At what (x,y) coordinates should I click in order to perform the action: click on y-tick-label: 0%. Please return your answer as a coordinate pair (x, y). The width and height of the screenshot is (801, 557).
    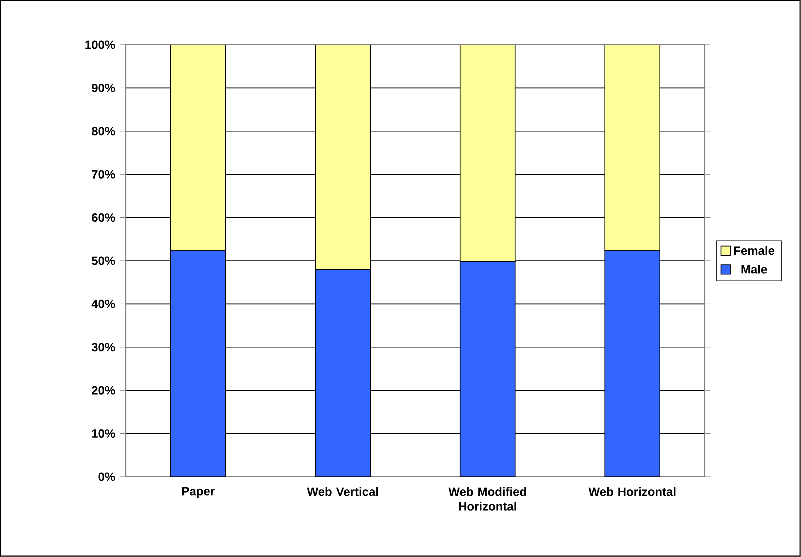
    Looking at the image, I should click on (107, 477).